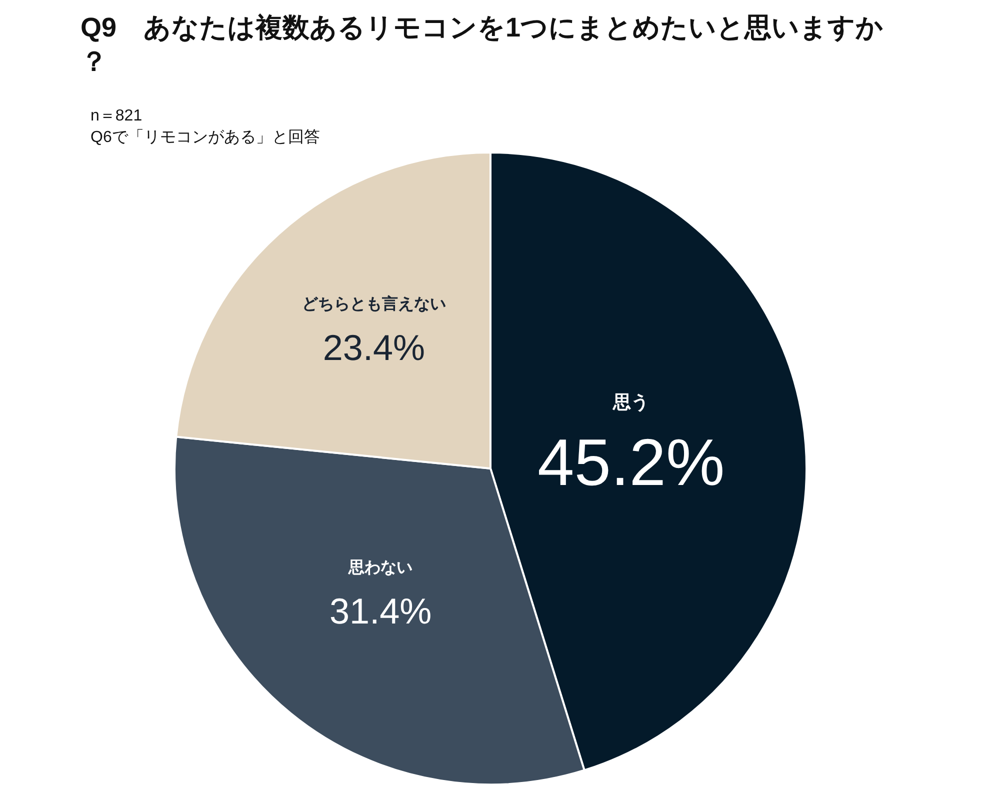 This screenshot has height=810, width=981. What do you see at coordinates (631, 402) in the screenshot?
I see `slice-label: 思う` at bounding box center [631, 402].